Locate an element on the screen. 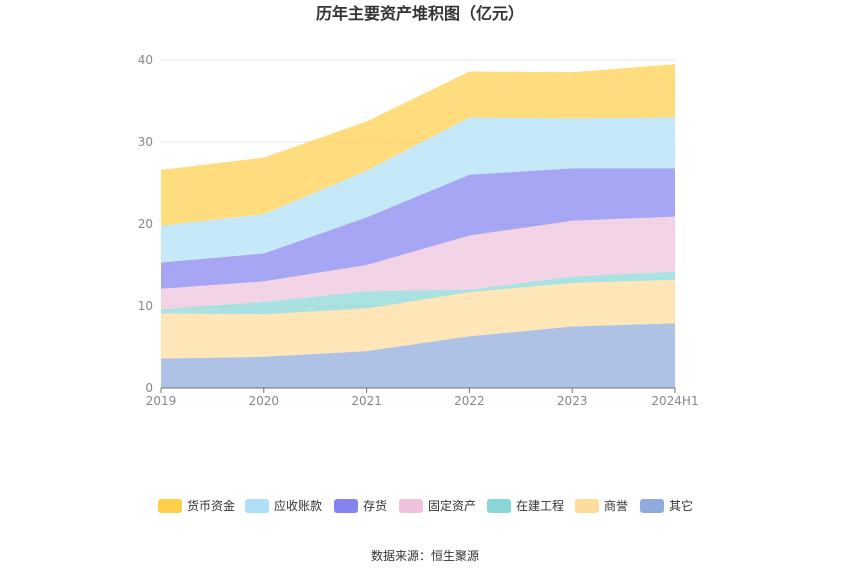 The width and height of the screenshot is (850, 575). y-tick-label: 10 is located at coordinates (145, 306).